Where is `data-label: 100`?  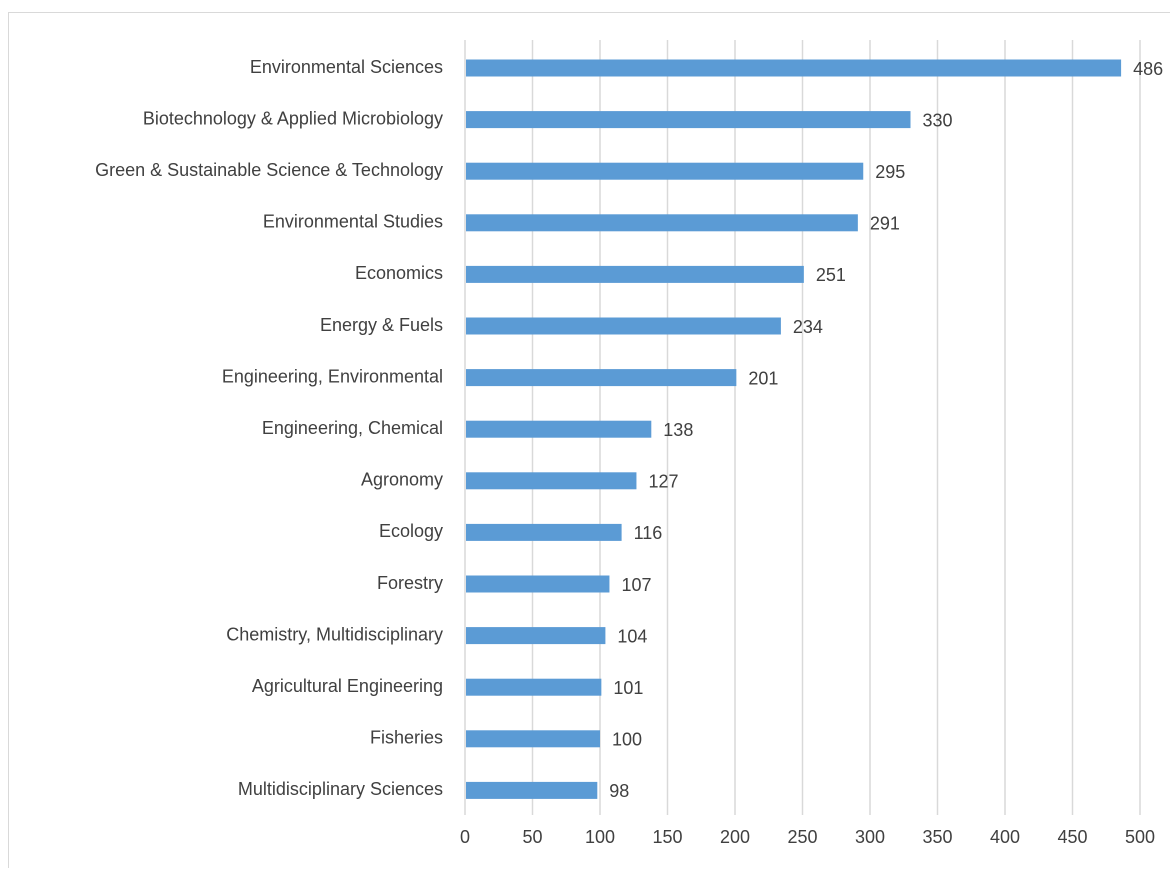 data-label: 100 is located at coordinates (627, 740).